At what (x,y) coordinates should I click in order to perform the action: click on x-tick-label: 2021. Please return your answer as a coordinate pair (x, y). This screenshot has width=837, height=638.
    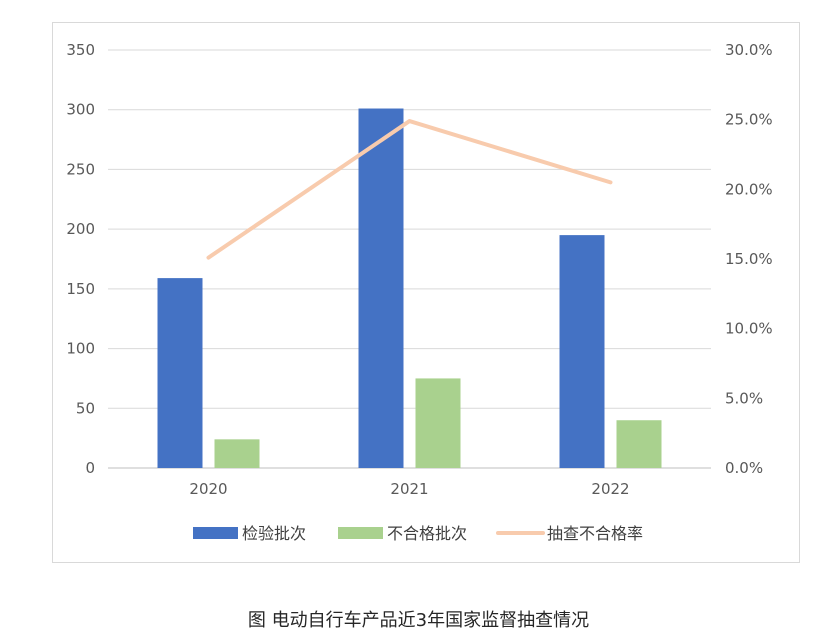
    Looking at the image, I should click on (409, 489).